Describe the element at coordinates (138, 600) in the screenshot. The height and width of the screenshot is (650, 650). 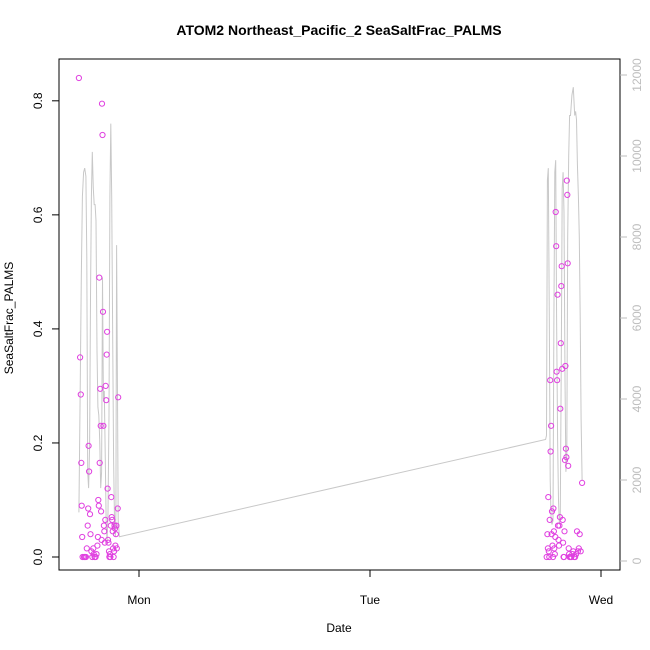
I see `x-tick-label: Mon` at that location.